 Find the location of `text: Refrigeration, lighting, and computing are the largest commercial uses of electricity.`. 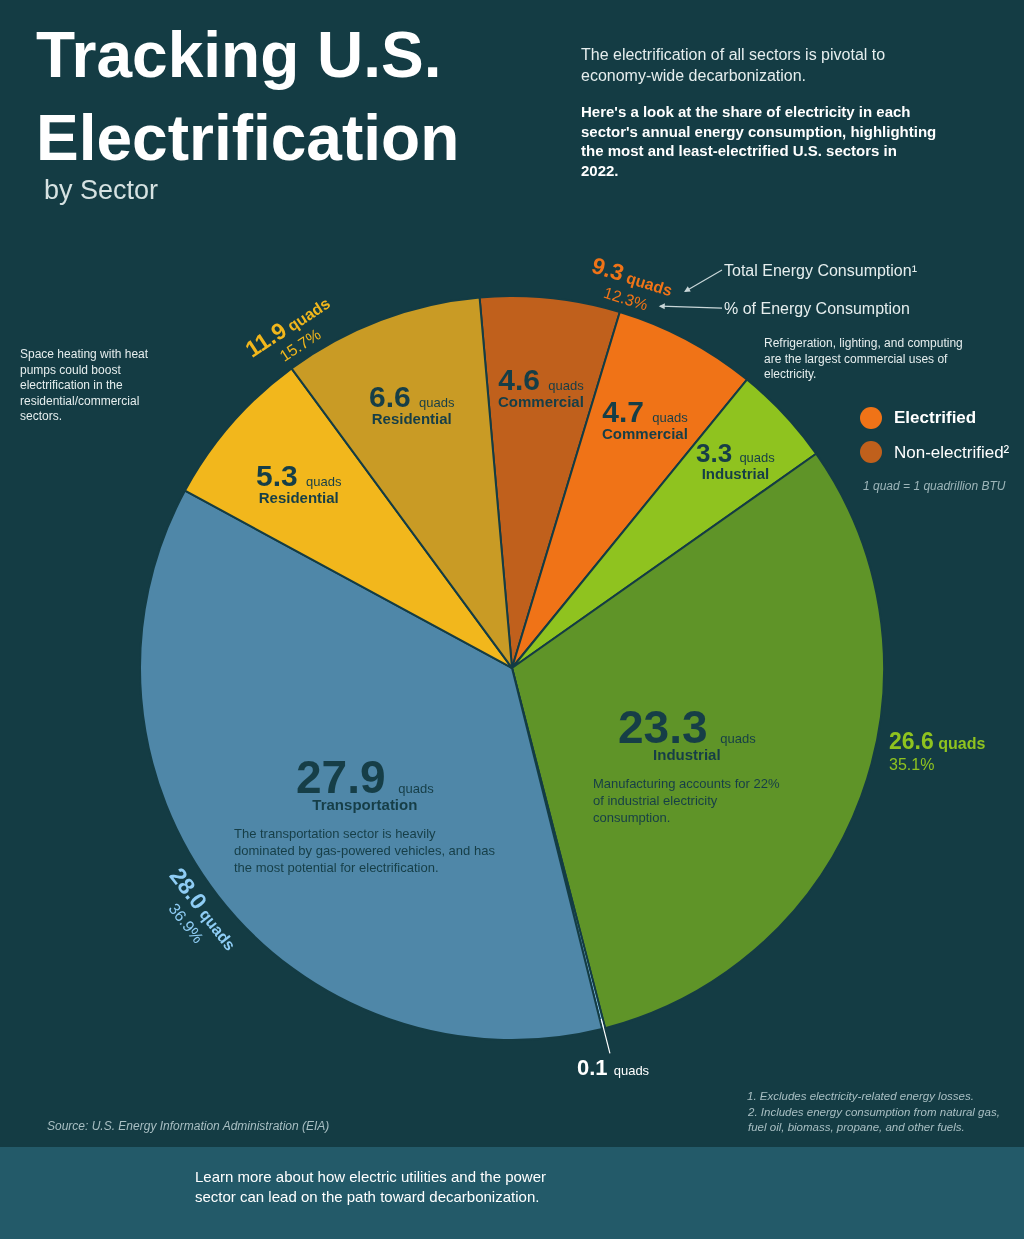

text: Refrigeration, lighting, and computing are the largest commercial uses of electricity. is located at coordinates (863, 359).